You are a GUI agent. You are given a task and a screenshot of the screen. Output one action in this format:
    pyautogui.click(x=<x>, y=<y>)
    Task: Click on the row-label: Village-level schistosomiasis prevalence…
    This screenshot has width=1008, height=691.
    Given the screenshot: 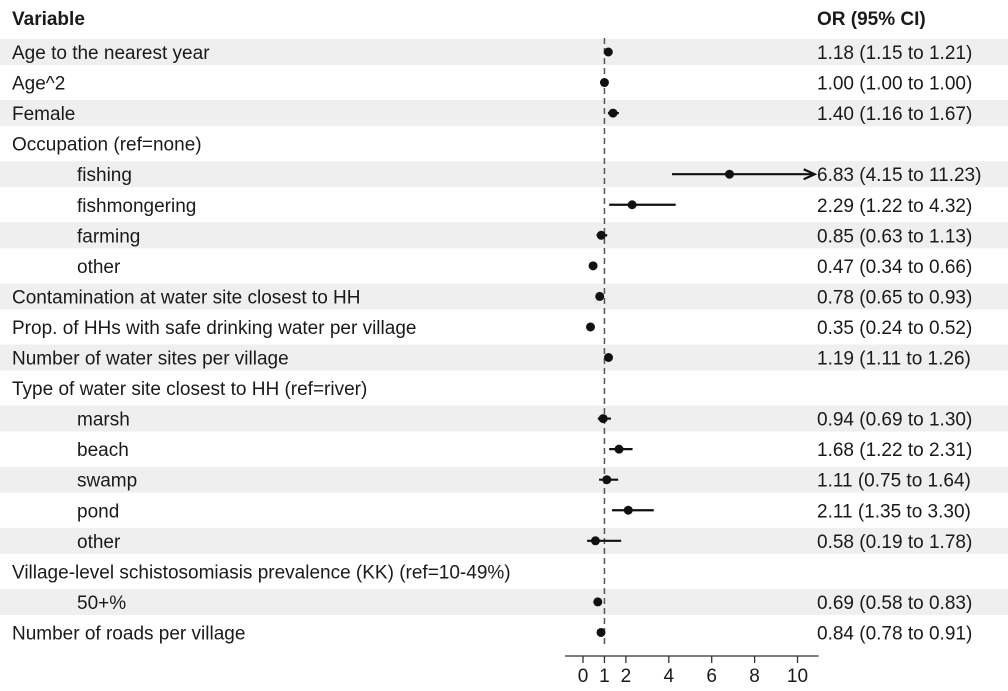 What is the action you would take?
    pyautogui.click(x=261, y=572)
    